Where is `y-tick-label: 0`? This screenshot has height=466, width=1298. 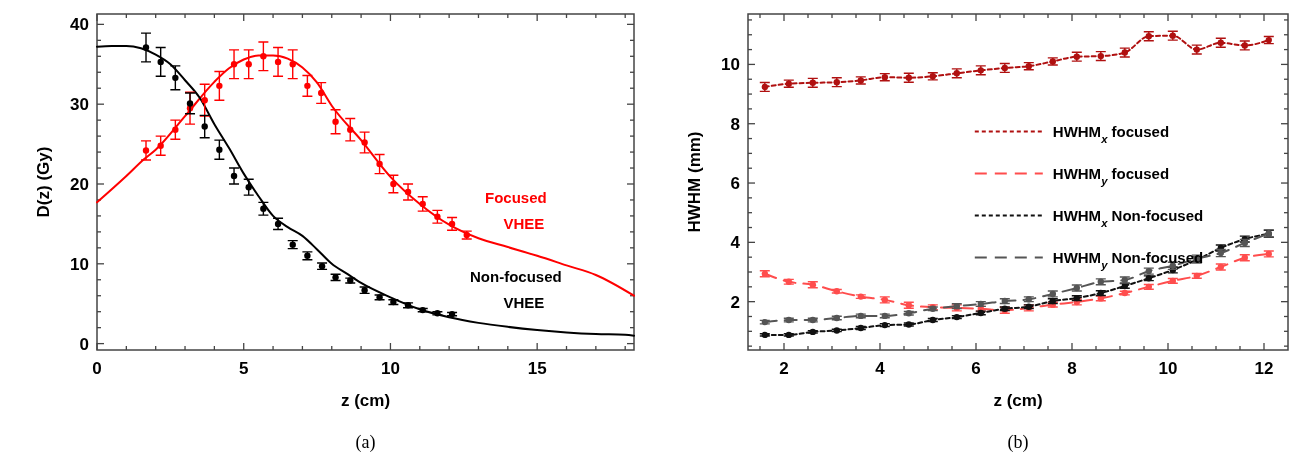
y-tick-label: 0 is located at coordinates (84, 344).